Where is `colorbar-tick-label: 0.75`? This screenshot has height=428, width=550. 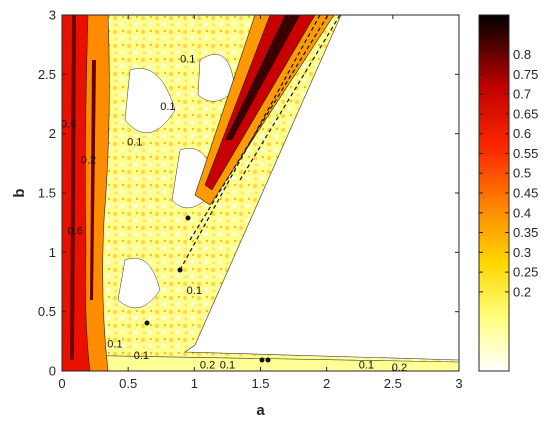 colorbar-tick-label: 0.75 is located at coordinates (525, 74).